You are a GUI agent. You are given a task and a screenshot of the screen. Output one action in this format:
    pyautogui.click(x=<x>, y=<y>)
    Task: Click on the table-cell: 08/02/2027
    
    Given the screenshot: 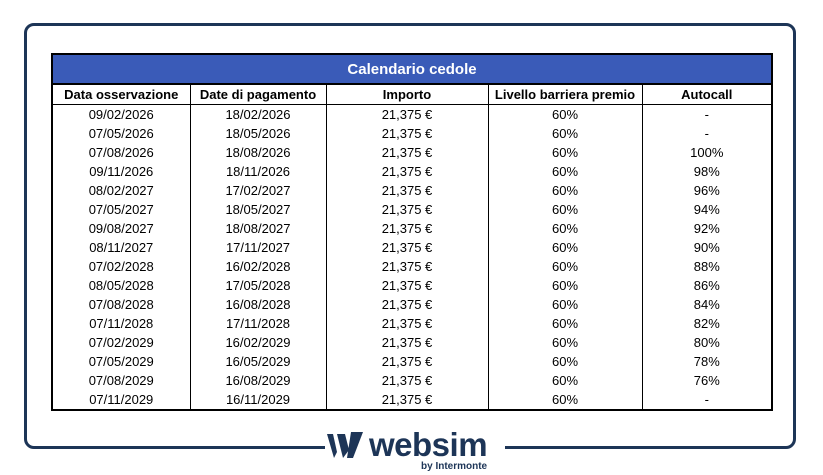 What is the action you would take?
    pyautogui.click(x=121, y=190)
    